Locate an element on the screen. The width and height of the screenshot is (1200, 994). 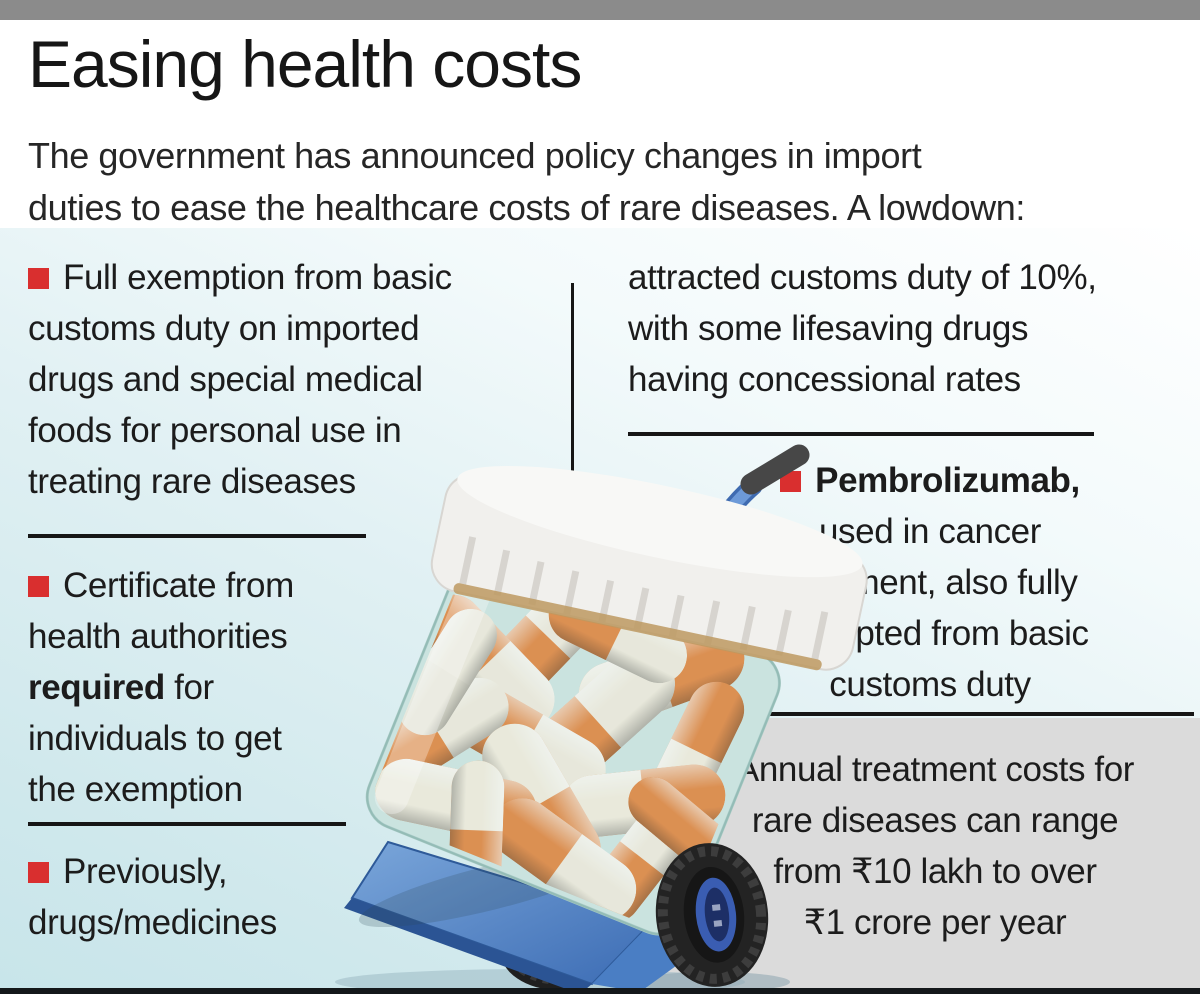
bullet-text: customs duty on imported is located at coordinates (224, 328).